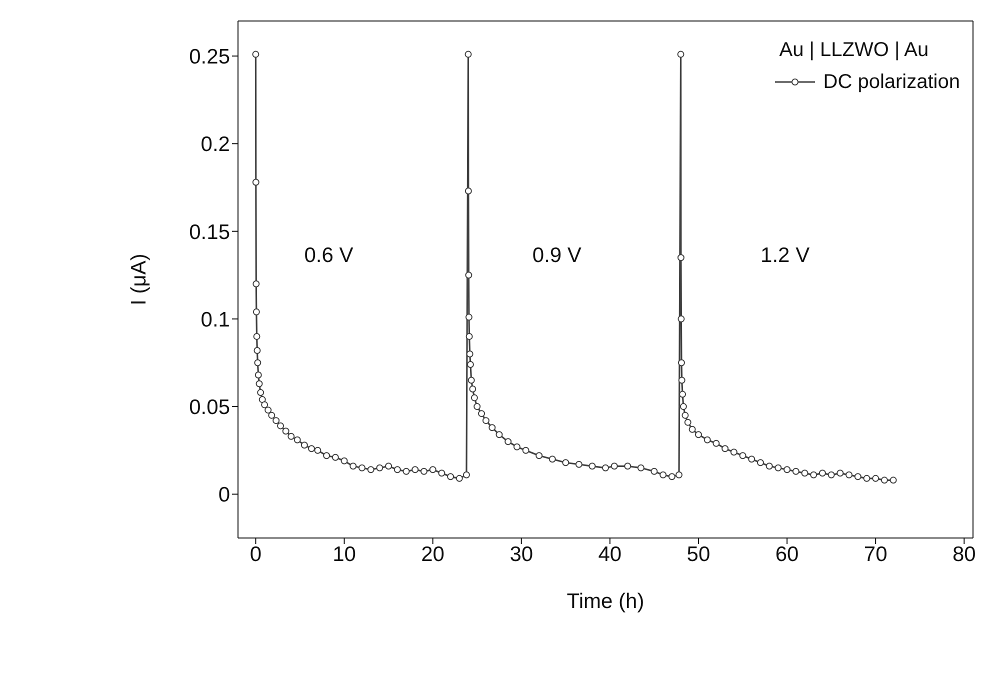 Image resolution: width=997 pixels, height=686 pixels. Describe the element at coordinates (209, 57) in the screenshot. I see `y-tick-label: 0.25` at that location.